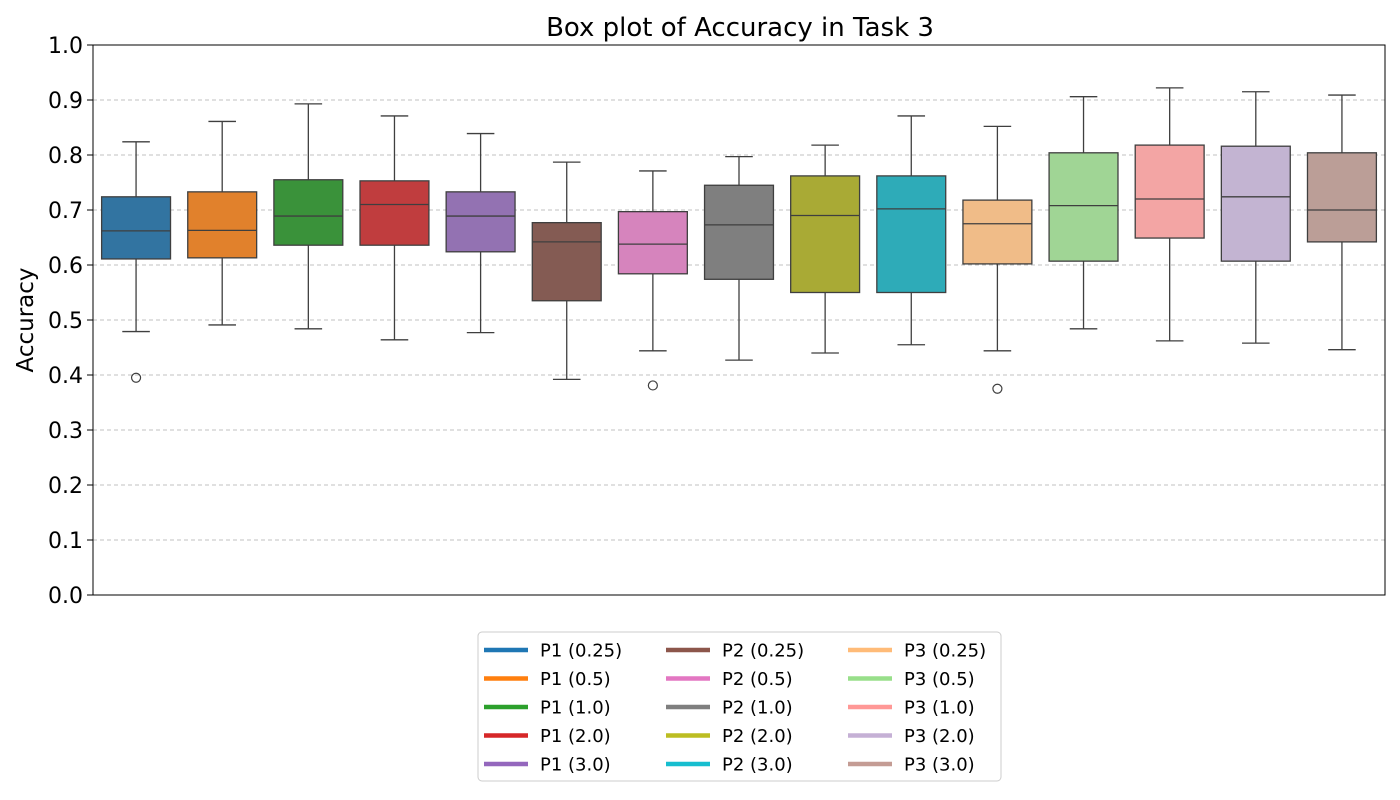  I want to click on legend-label: P2 (0.25), so click(763, 651).